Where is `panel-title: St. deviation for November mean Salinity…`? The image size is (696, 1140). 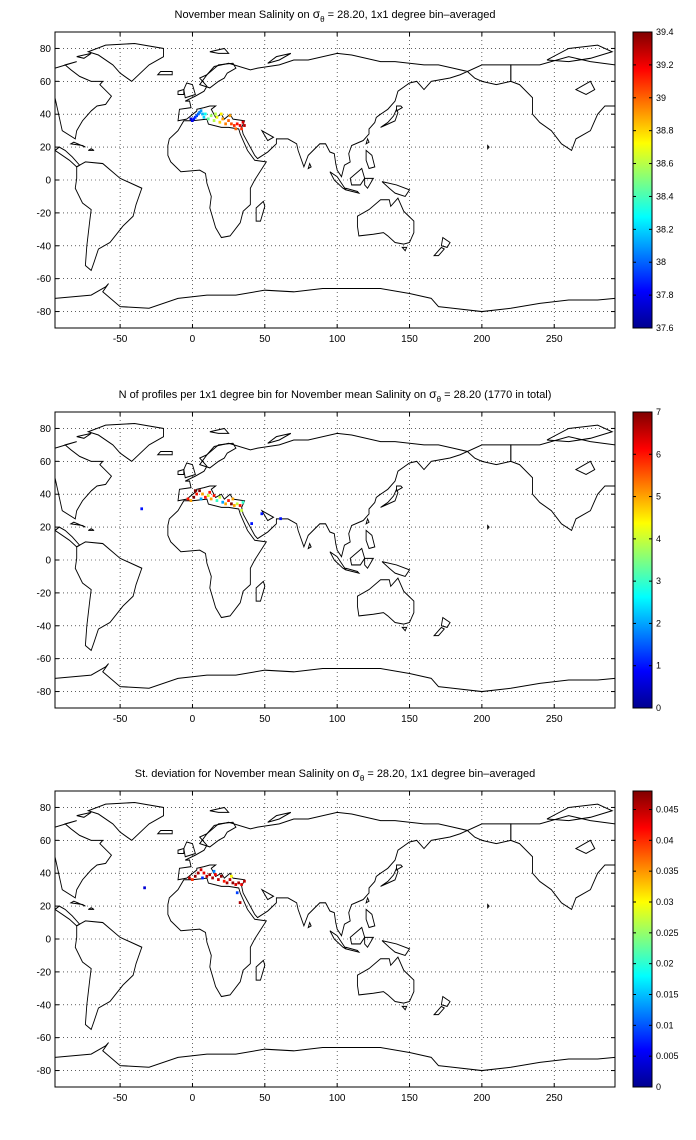 panel-title: St. deviation for November mean Salinity… is located at coordinates (335, 774).